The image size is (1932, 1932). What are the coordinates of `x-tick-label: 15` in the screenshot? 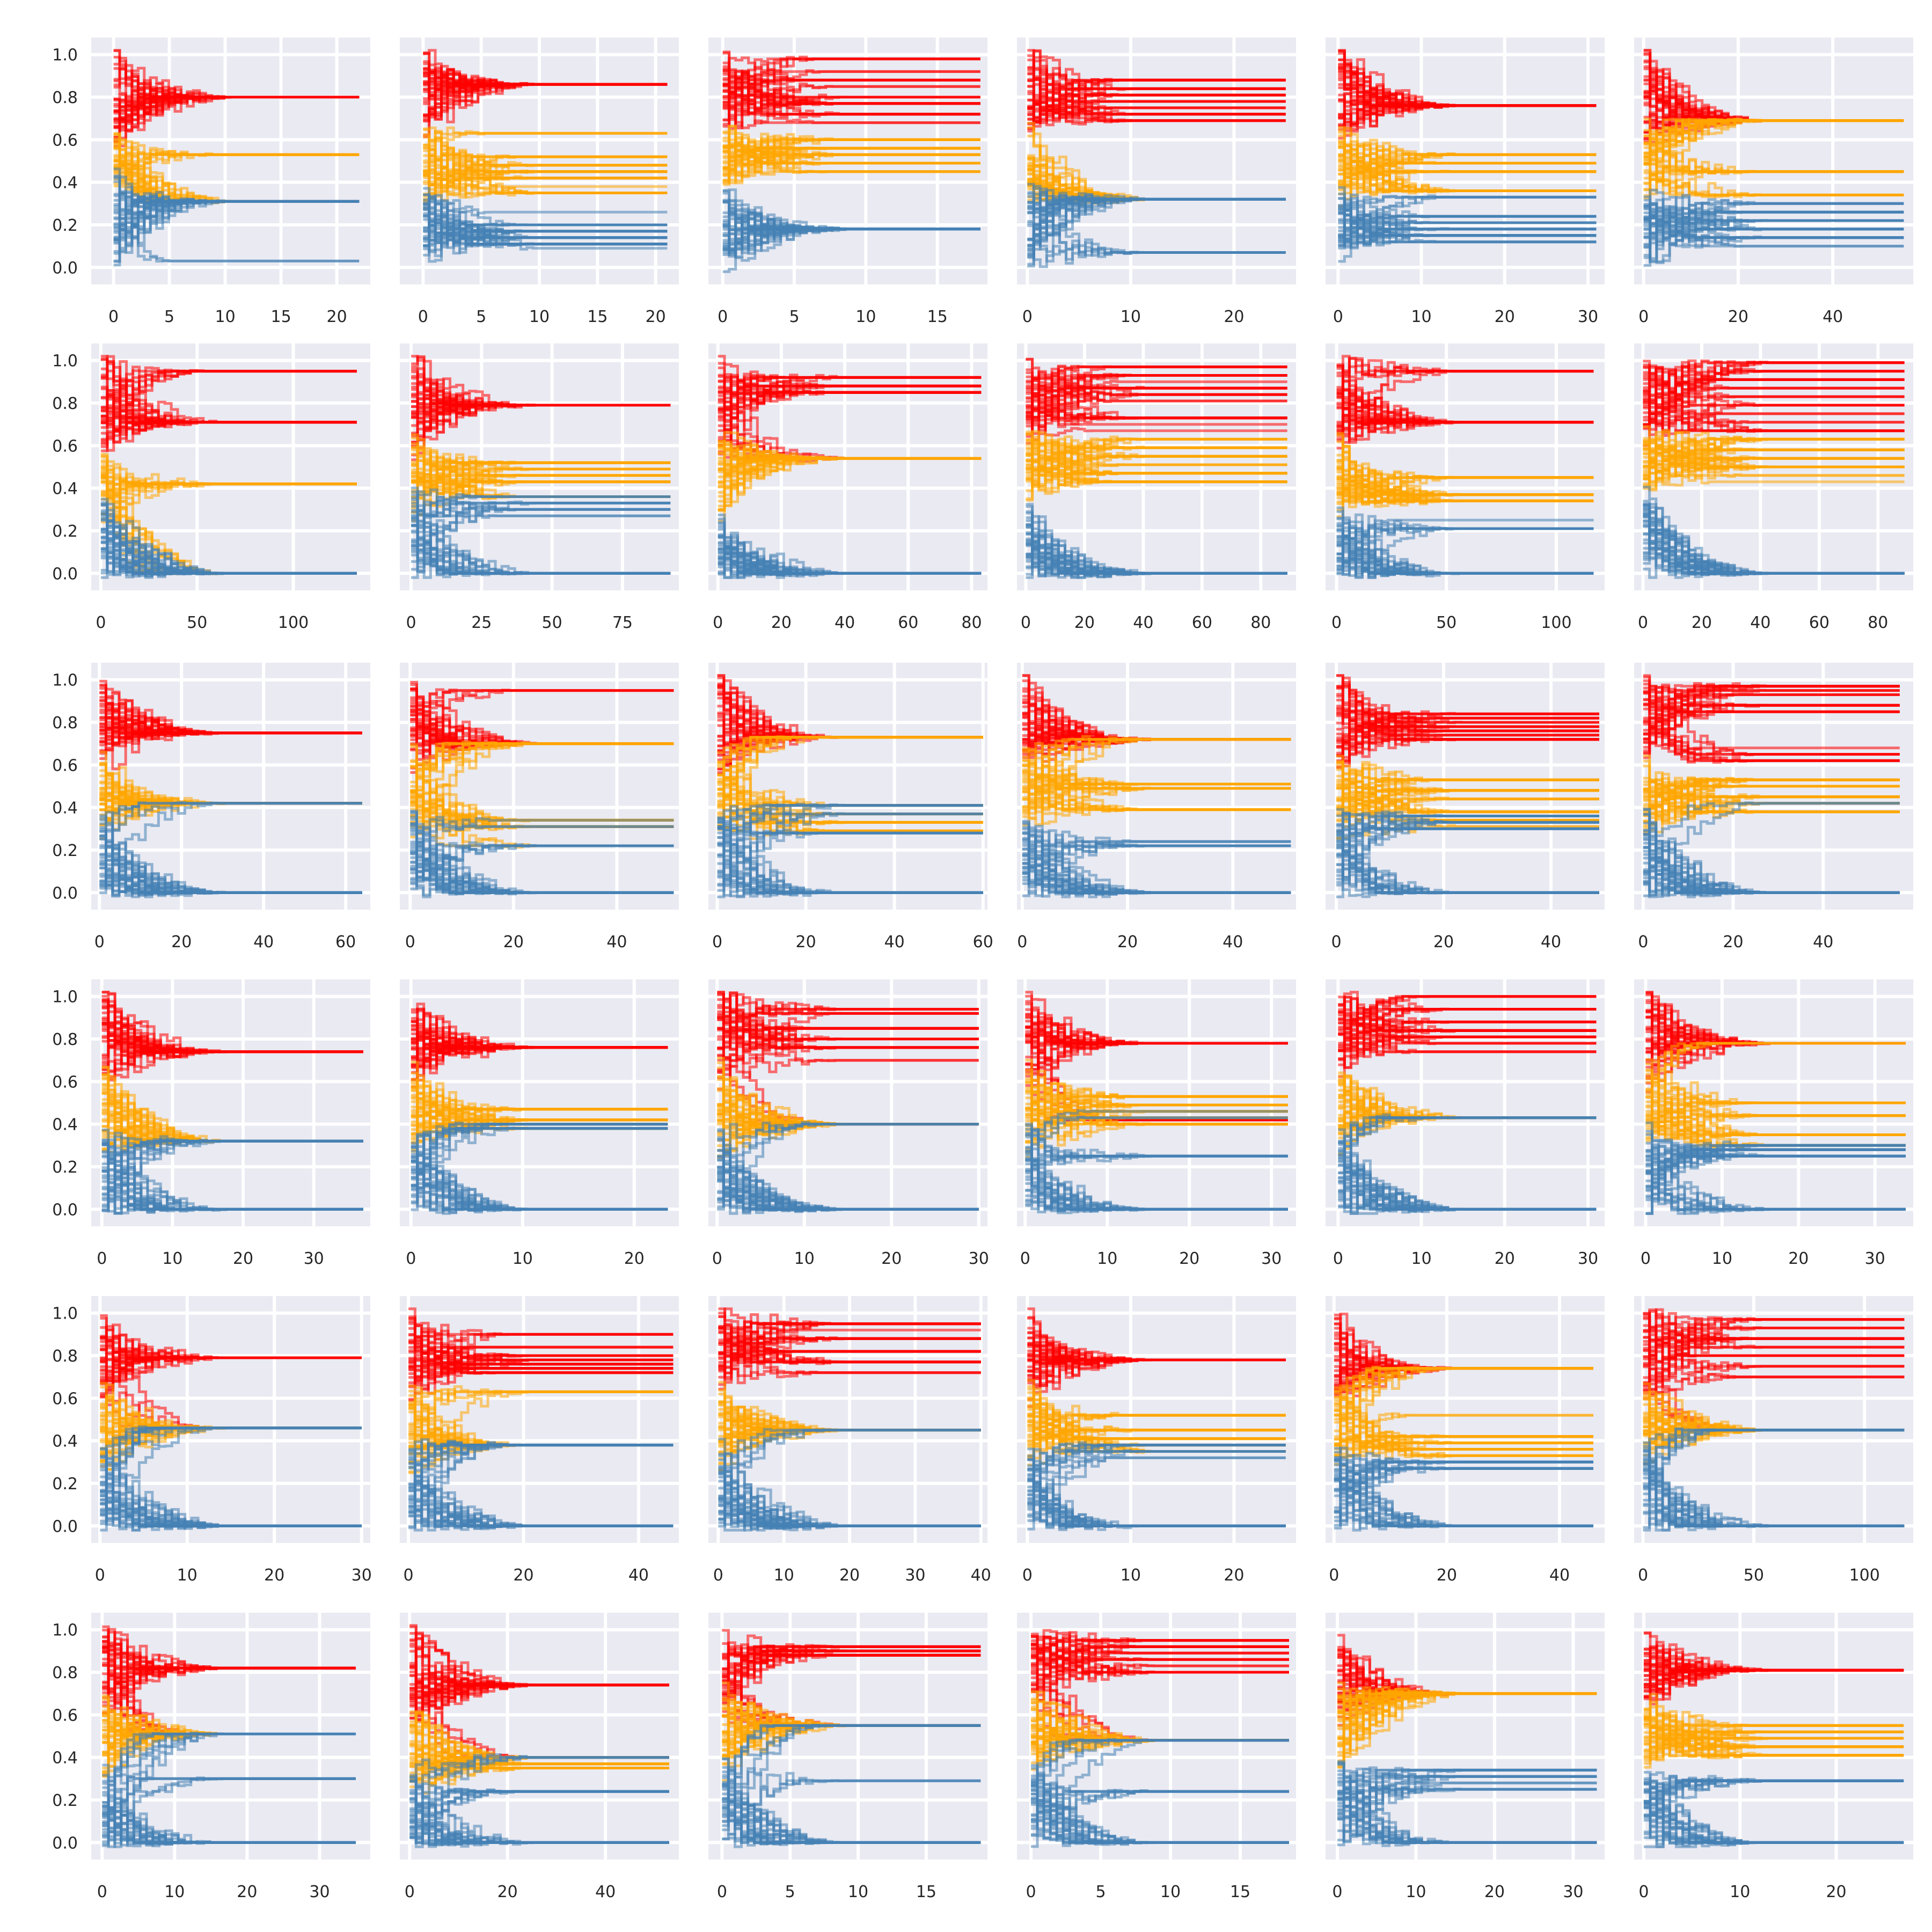 It's located at (926, 1892).